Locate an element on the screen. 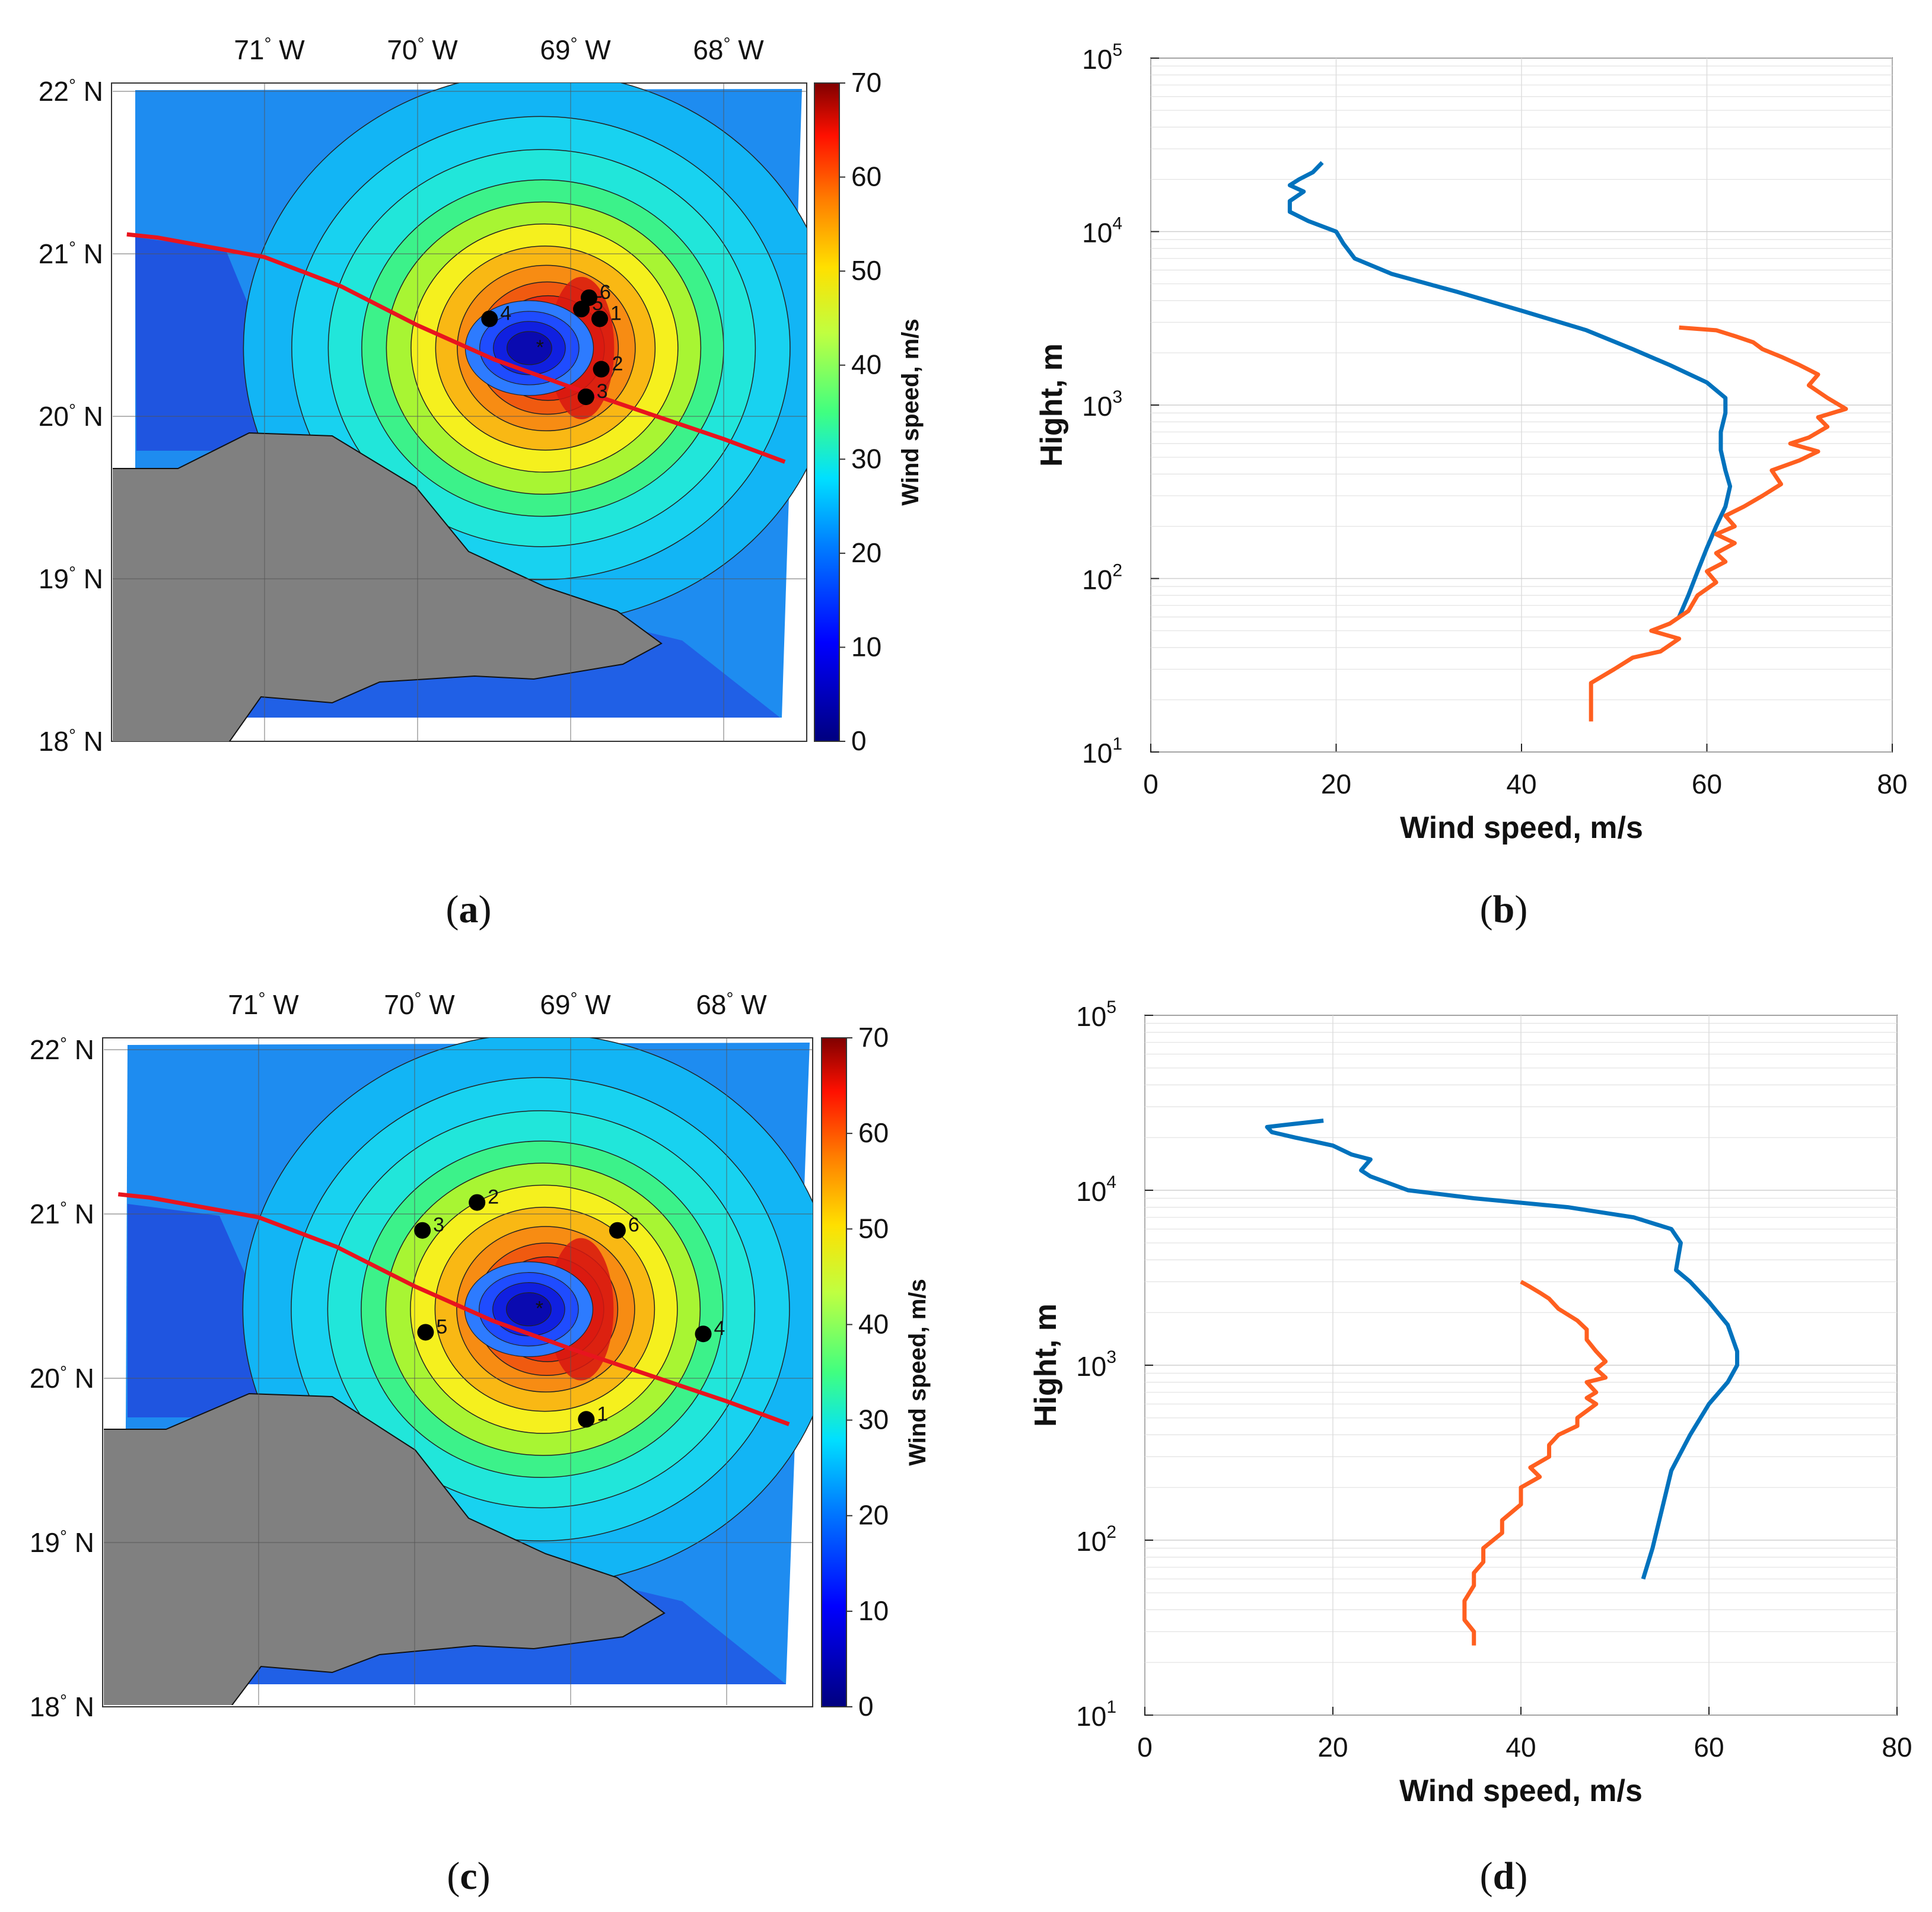 This screenshot has height=1912, width=1932. x-tick-label: 60 is located at coordinates (1707, 784).